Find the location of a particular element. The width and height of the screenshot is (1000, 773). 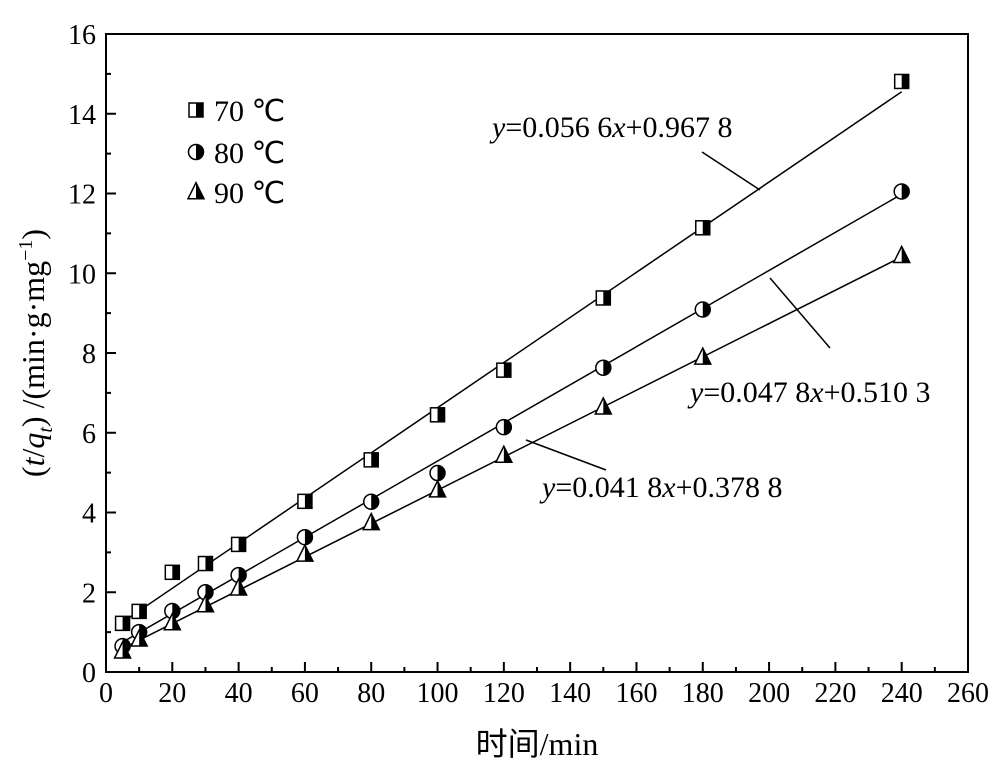

legend: 70 ℃ 80 ℃ 90 ℃ is located at coordinates (235, 152).